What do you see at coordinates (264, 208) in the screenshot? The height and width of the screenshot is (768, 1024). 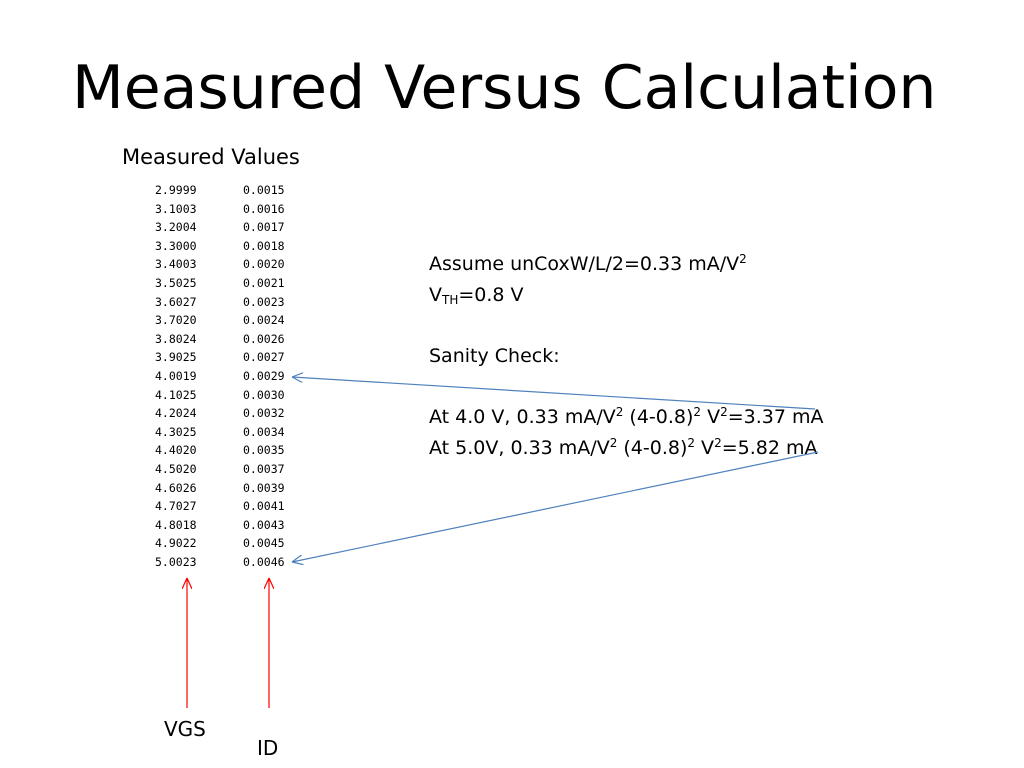 I see `id-cell: 0.0016` at bounding box center [264, 208].